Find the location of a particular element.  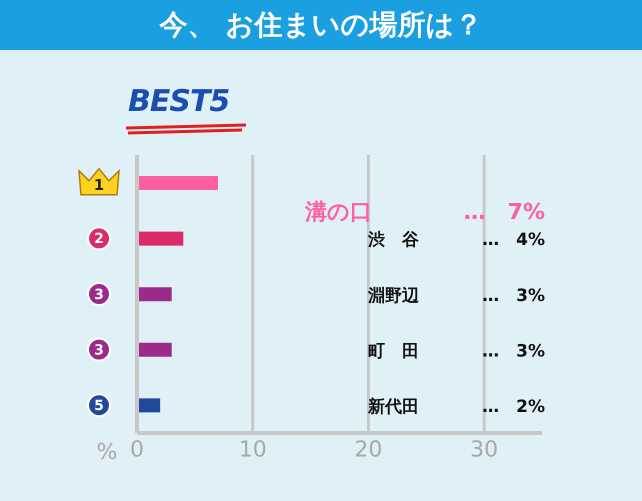

text: 1 is located at coordinates (99, 185).